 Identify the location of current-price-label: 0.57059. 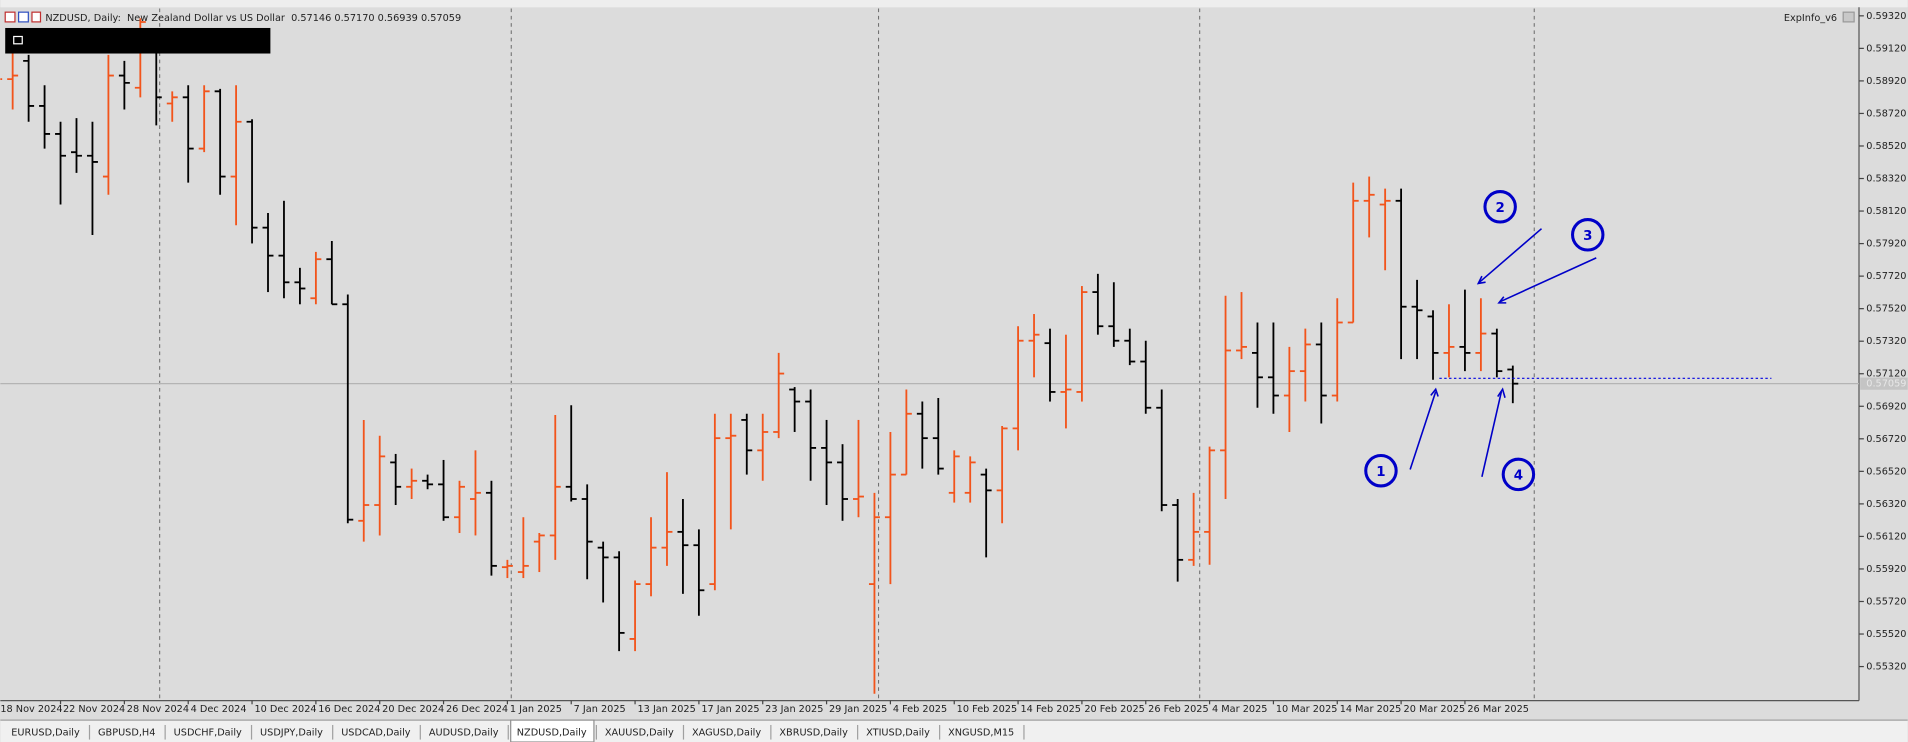
(1886, 384).